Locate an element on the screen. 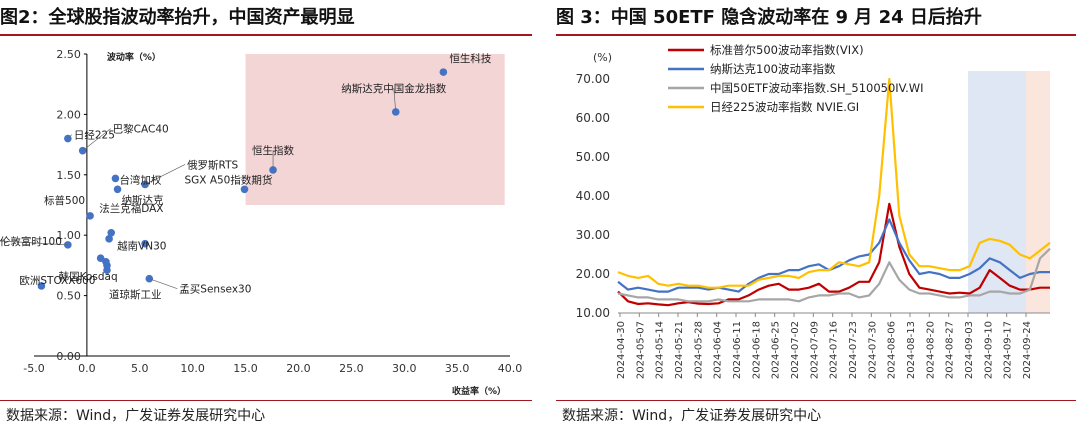 This screenshot has width=1080, height=432. x-tick-label: 2024-05-21 is located at coordinates (679, 350).